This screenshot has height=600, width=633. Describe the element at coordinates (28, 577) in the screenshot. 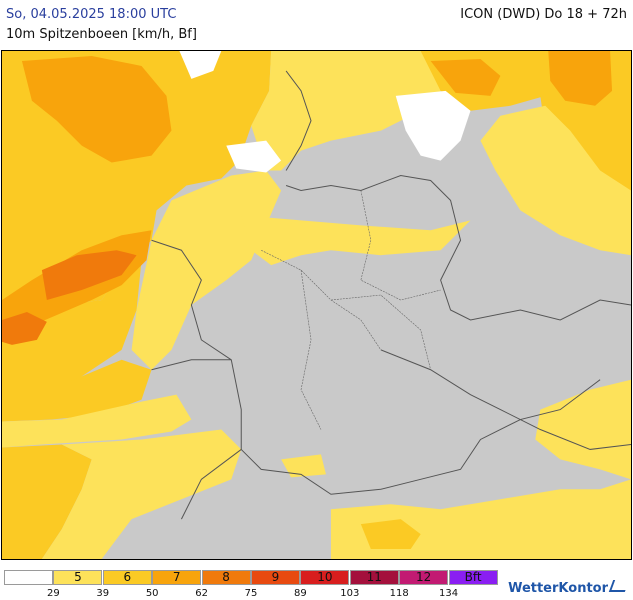

I see `legend-class-calm` at that location.